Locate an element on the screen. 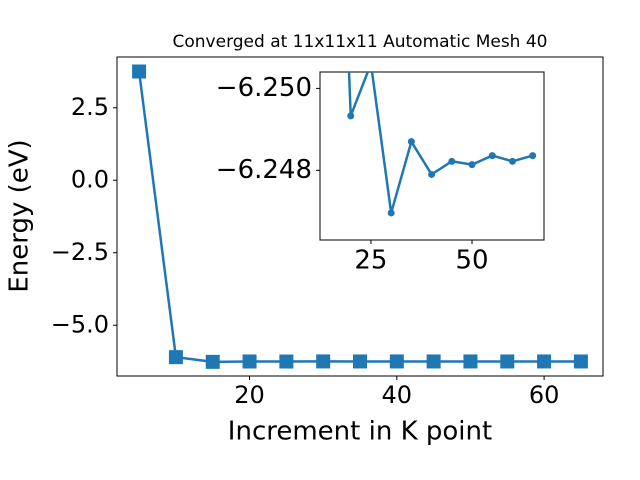 Image resolution: width=640 pixels, height=480 pixels. x-tick-label: 50 is located at coordinates (471, 261).